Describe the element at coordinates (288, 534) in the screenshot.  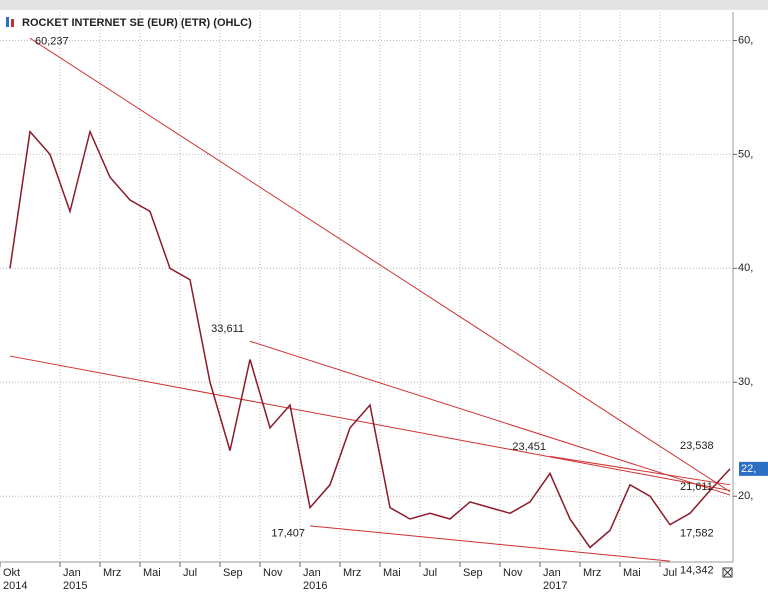
I see `annotation: 17,407` at that location.